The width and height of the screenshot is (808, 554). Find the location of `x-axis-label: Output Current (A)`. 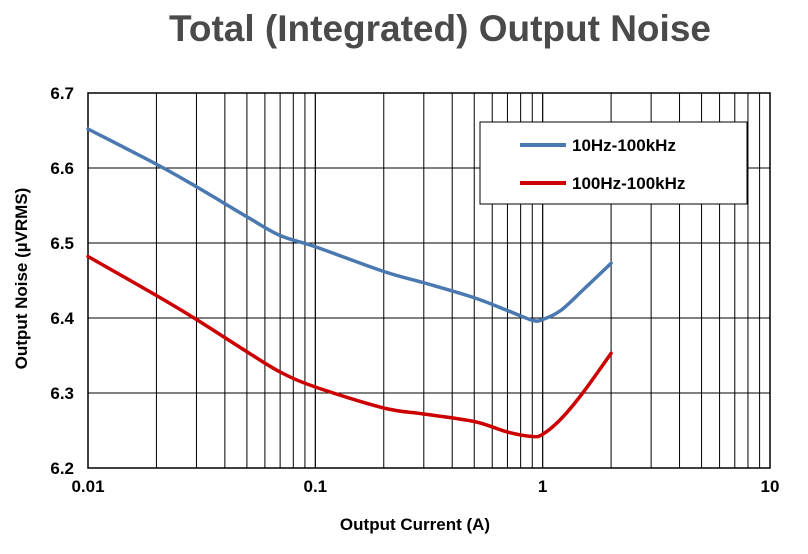

x-axis-label: Output Current (A) is located at coordinates (415, 524).